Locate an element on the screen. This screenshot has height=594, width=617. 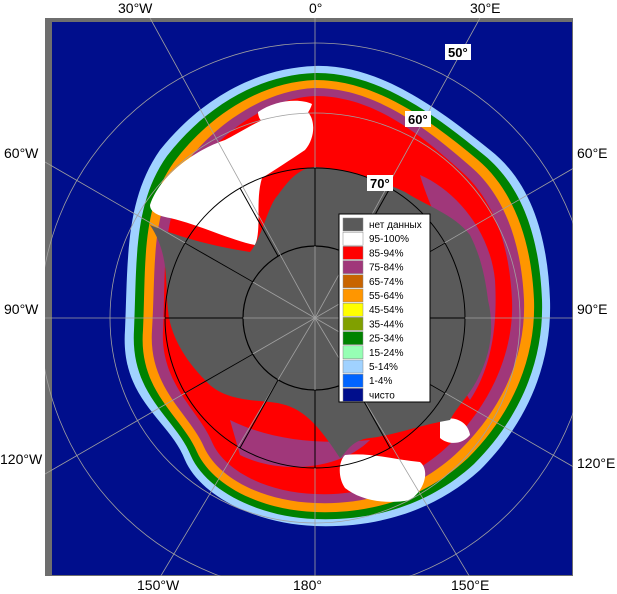
legend-label: 5-14% is located at coordinates (383, 367).